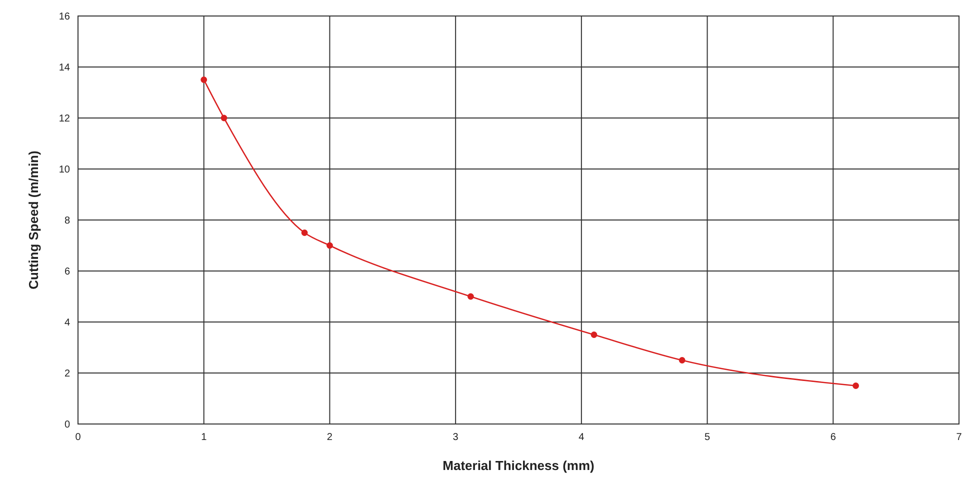 This screenshot has height=484, width=963. What do you see at coordinates (64, 119) in the screenshot?
I see `y-tick-label: 12` at bounding box center [64, 119].